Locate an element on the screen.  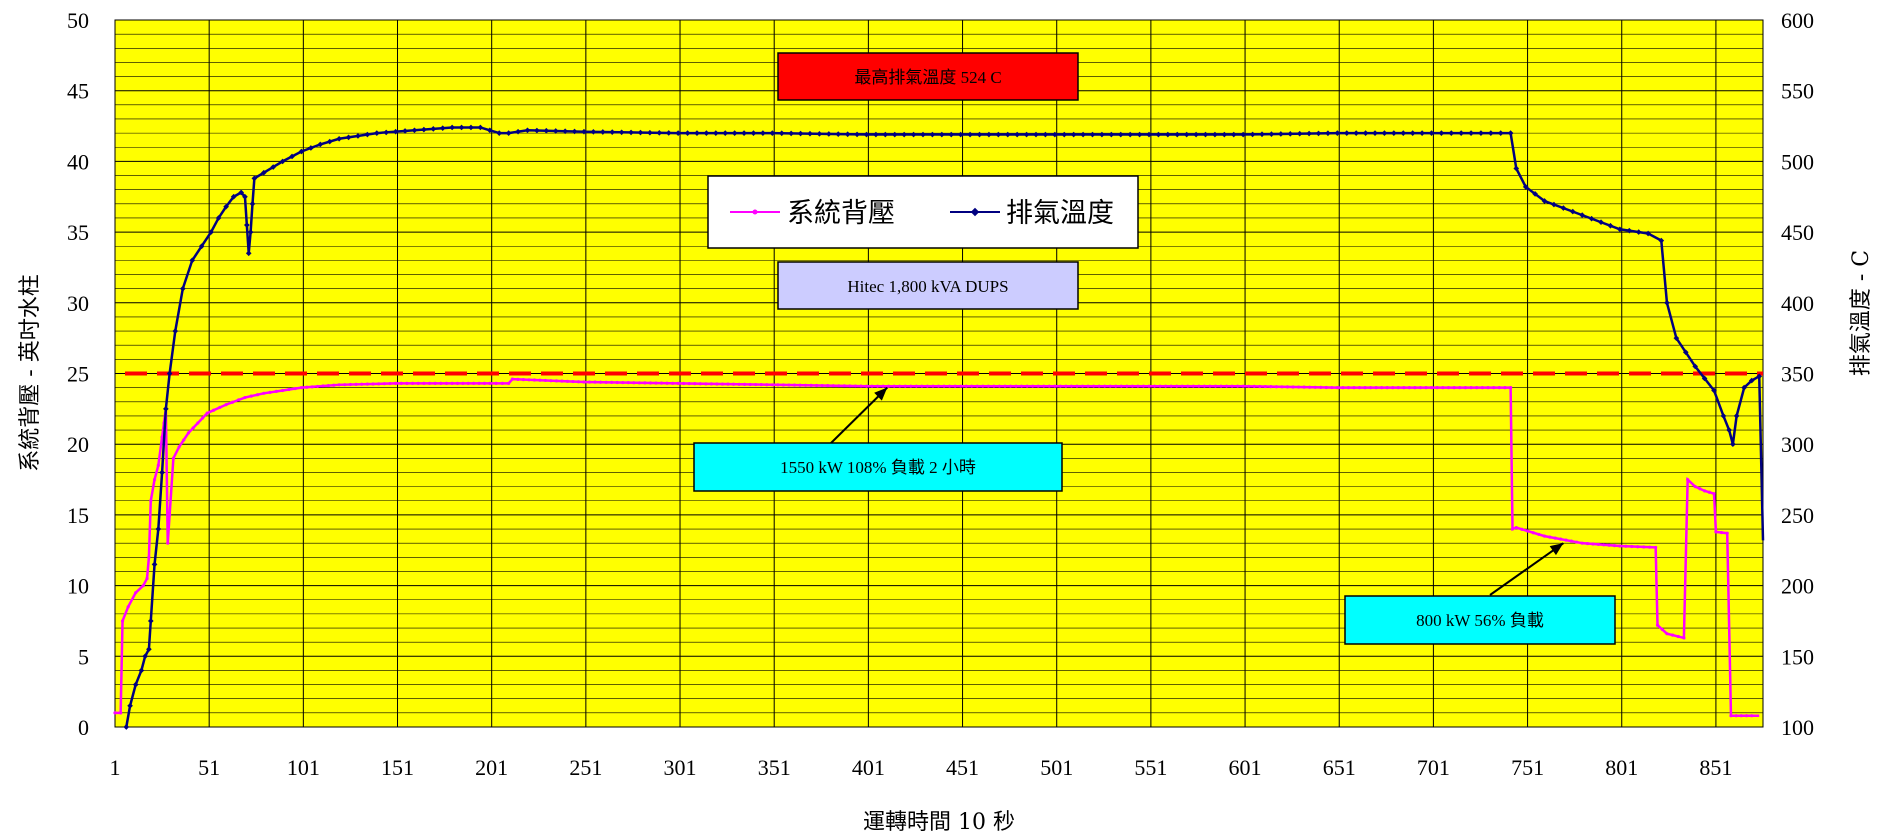
x-tick-label: 751 is located at coordinates (1527, 767).